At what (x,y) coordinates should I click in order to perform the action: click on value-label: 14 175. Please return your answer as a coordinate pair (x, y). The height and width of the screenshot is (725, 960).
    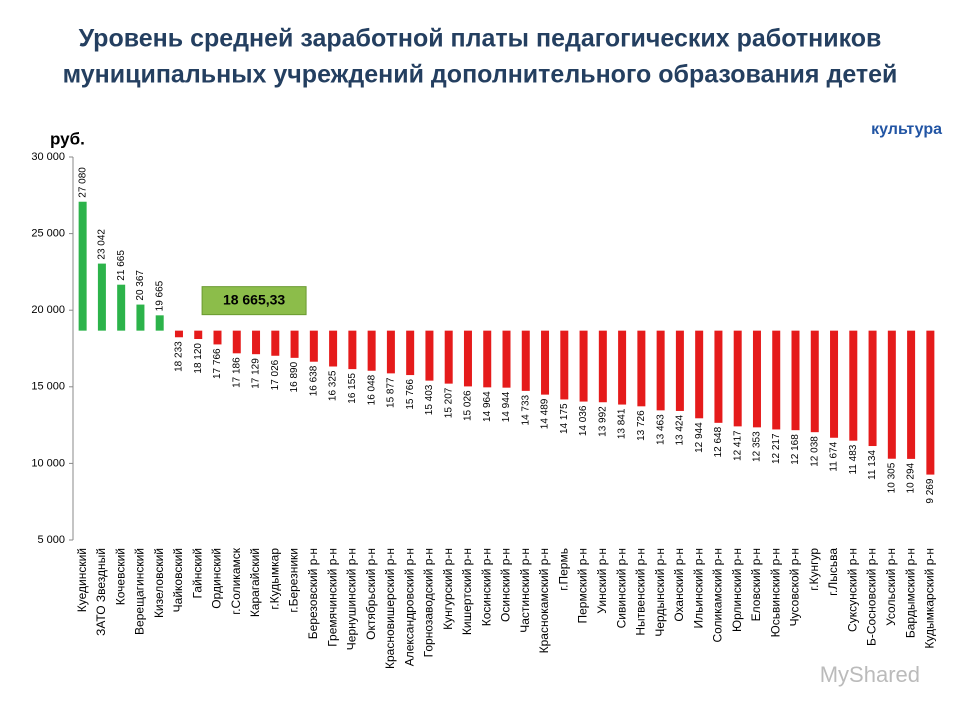
    Looking at the image, I should click on (564, 418).